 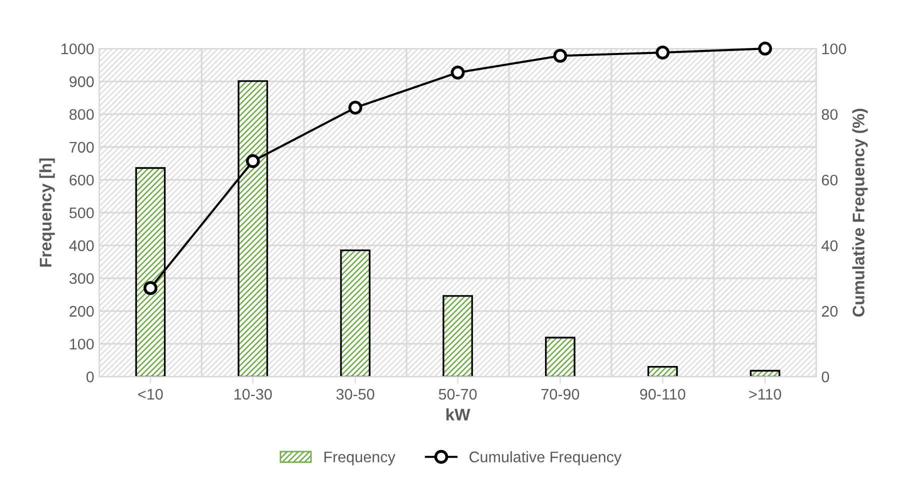 I want to click on x-axis-title: kW, so click(x=458, y=414).